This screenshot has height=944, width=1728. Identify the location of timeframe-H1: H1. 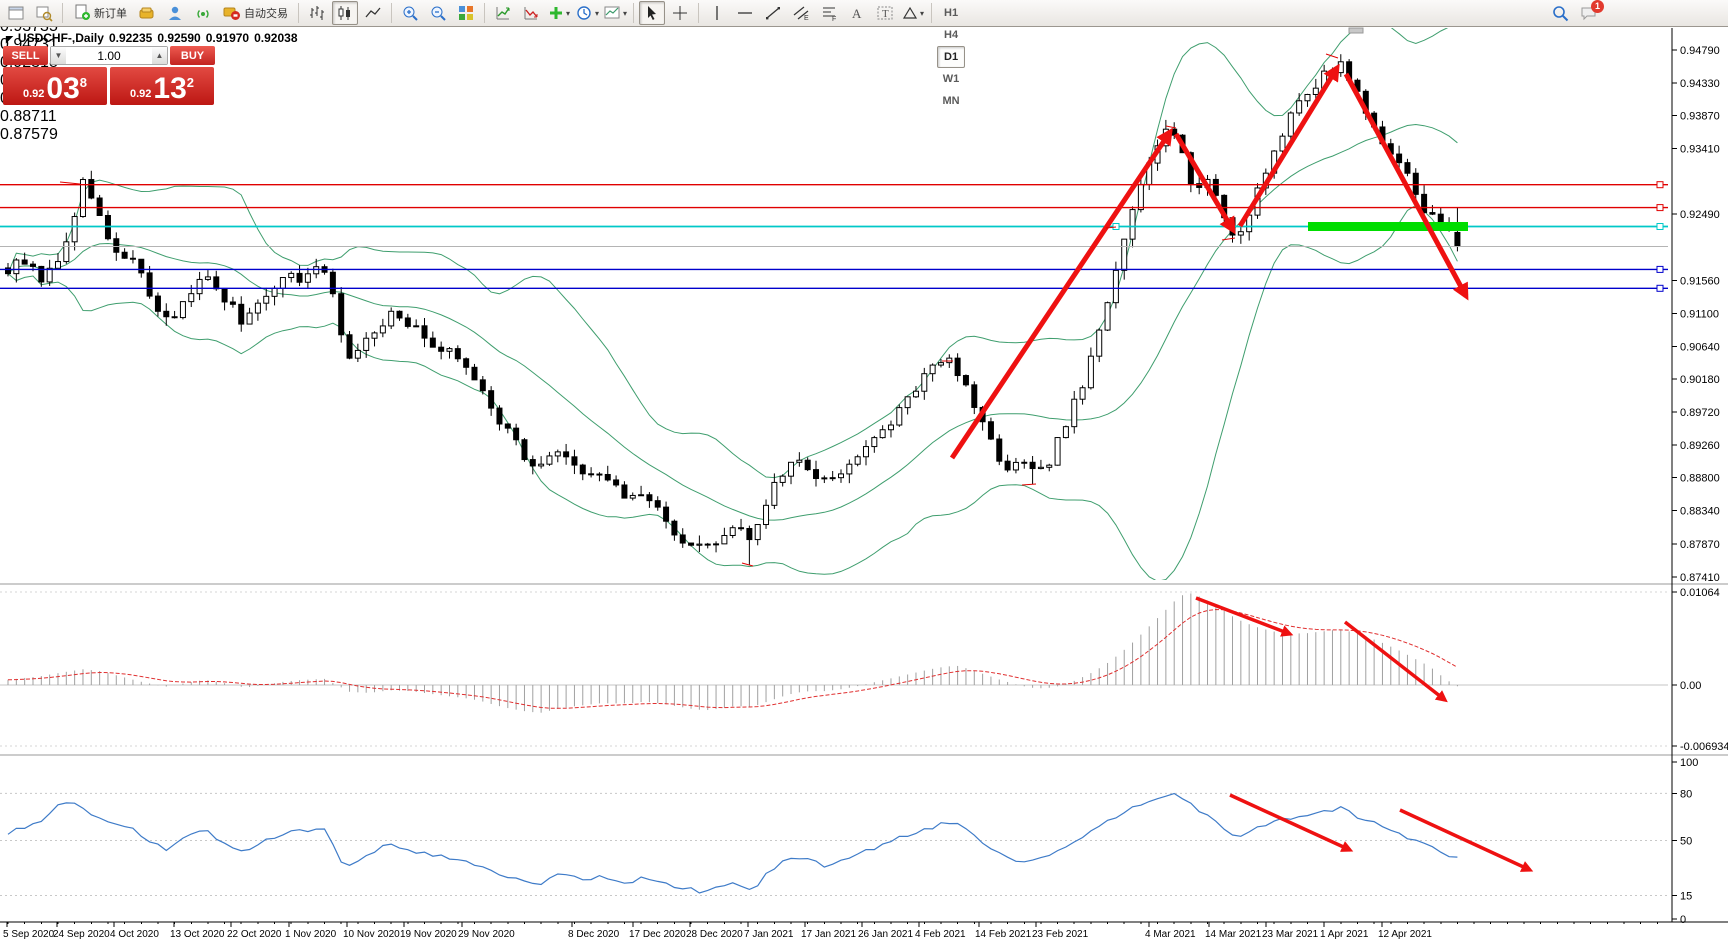
(951, 13).